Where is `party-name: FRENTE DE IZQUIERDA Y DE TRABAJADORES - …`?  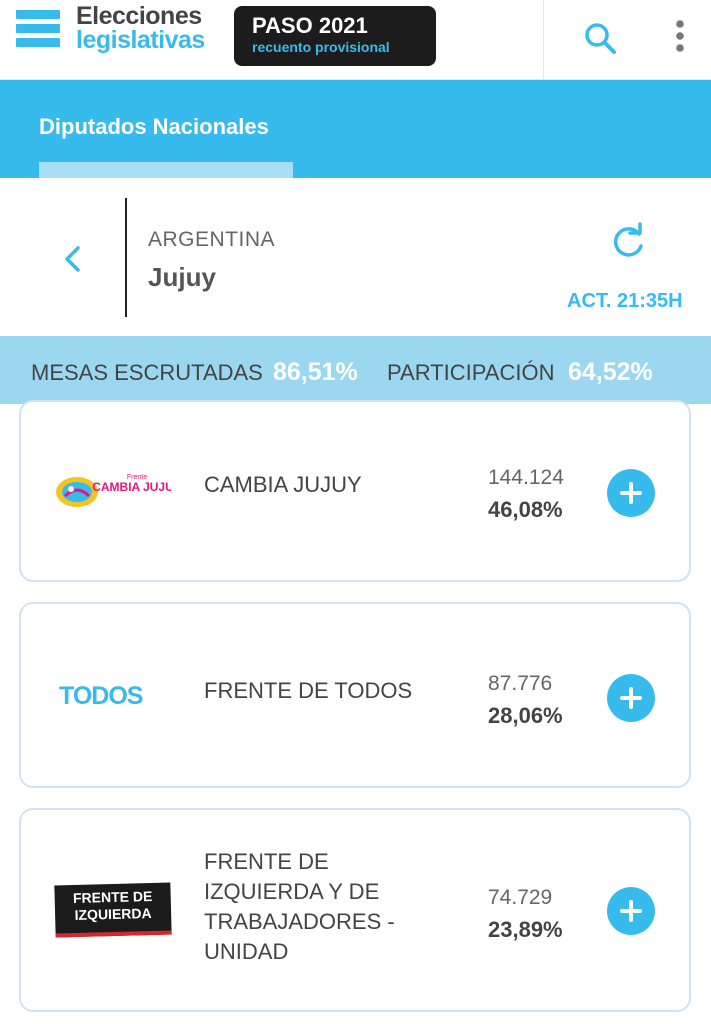
party-name: FRENTE DE IZQUIERDA Y DE TRABAJADORES - … is located at coordinates (299, 907).